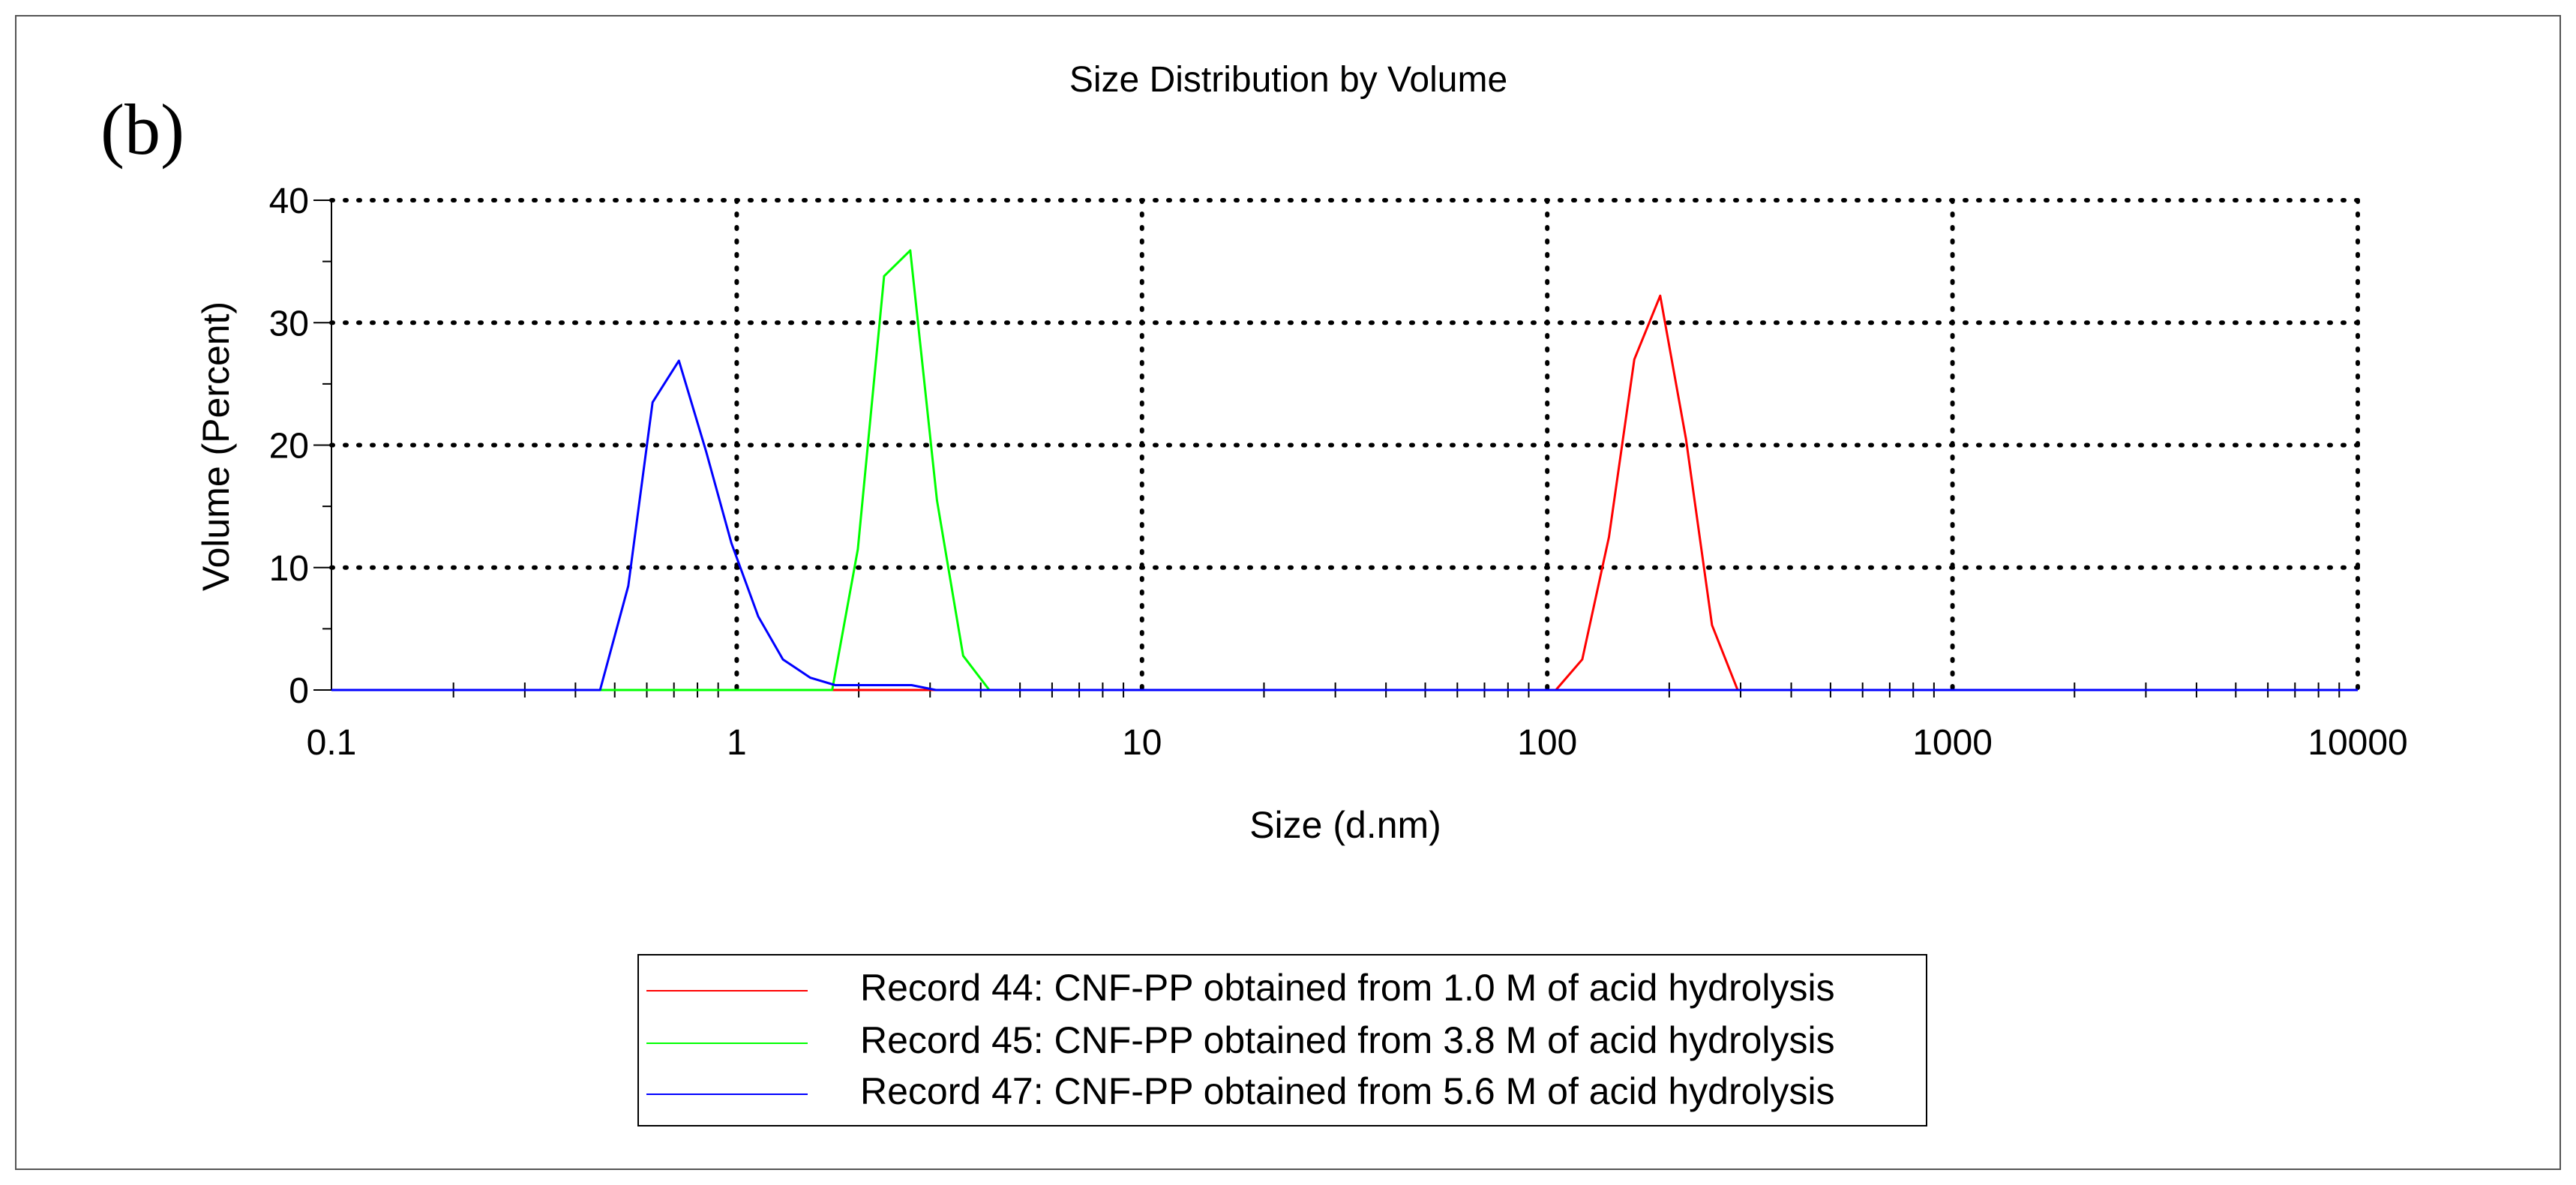  What do you see at coordinates (332, 743) in the screenshot?
I see `x-tick-label: 0.1` at bounding box center [332, 743].